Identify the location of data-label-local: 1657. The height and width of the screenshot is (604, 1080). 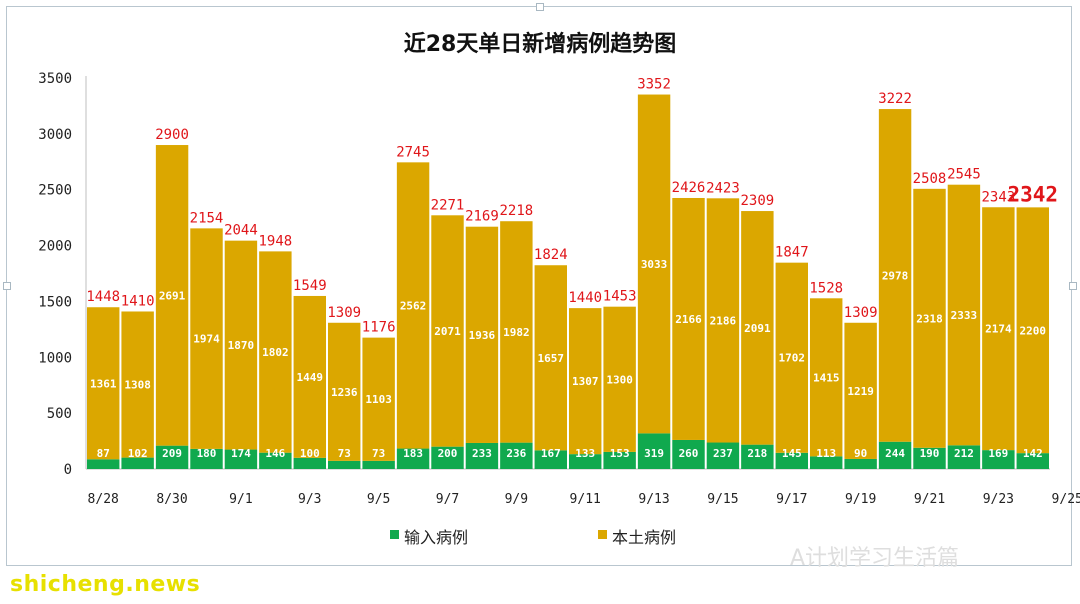
(551, 358).